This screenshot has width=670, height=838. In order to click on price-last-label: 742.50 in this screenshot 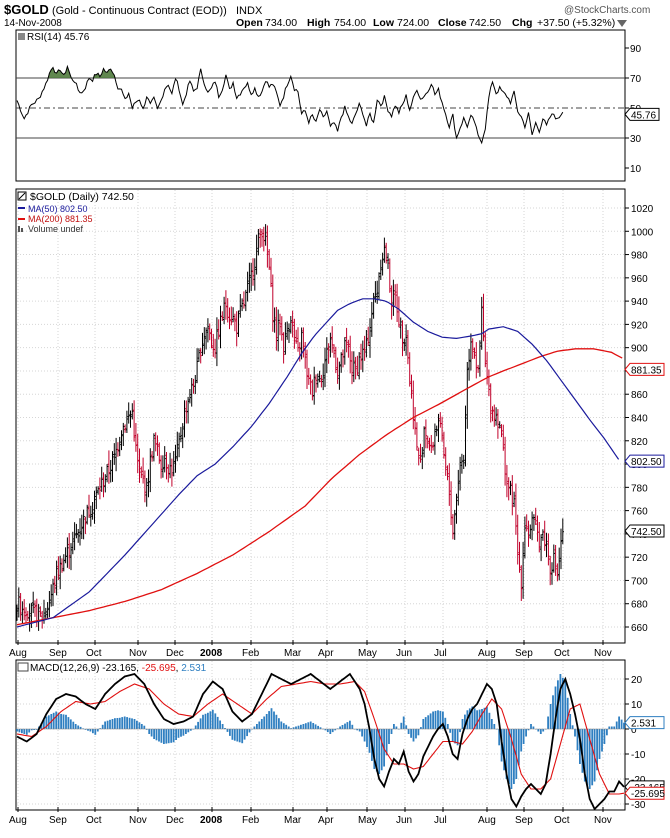, I will do `click(646, 532)`.